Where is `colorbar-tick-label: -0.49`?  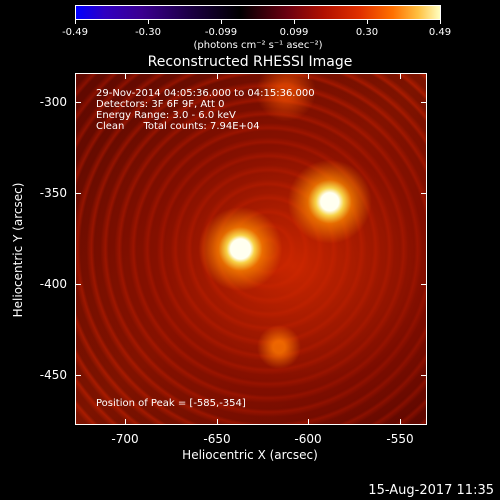 colorbar-tick-label: -0.49 is located at coordinates (75, 32).